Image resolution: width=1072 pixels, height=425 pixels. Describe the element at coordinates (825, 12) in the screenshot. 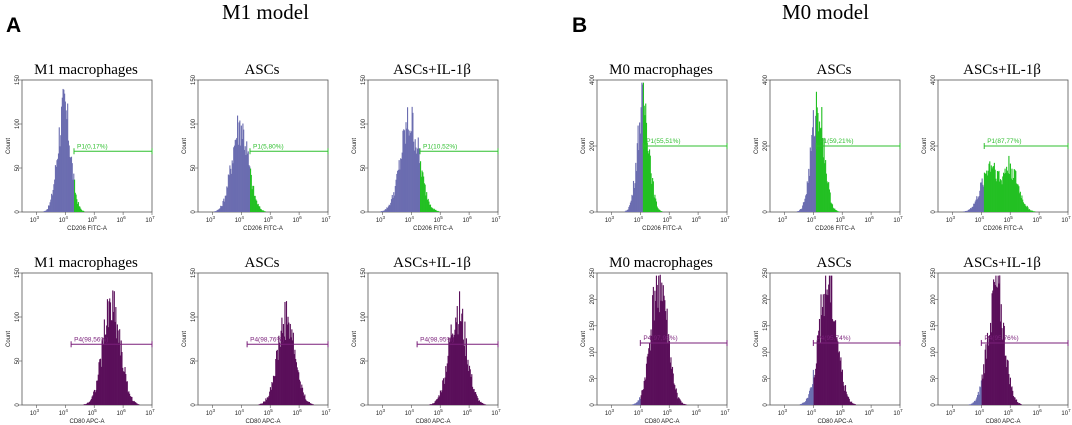

I see `m0-model-title: M0 model` at that location.